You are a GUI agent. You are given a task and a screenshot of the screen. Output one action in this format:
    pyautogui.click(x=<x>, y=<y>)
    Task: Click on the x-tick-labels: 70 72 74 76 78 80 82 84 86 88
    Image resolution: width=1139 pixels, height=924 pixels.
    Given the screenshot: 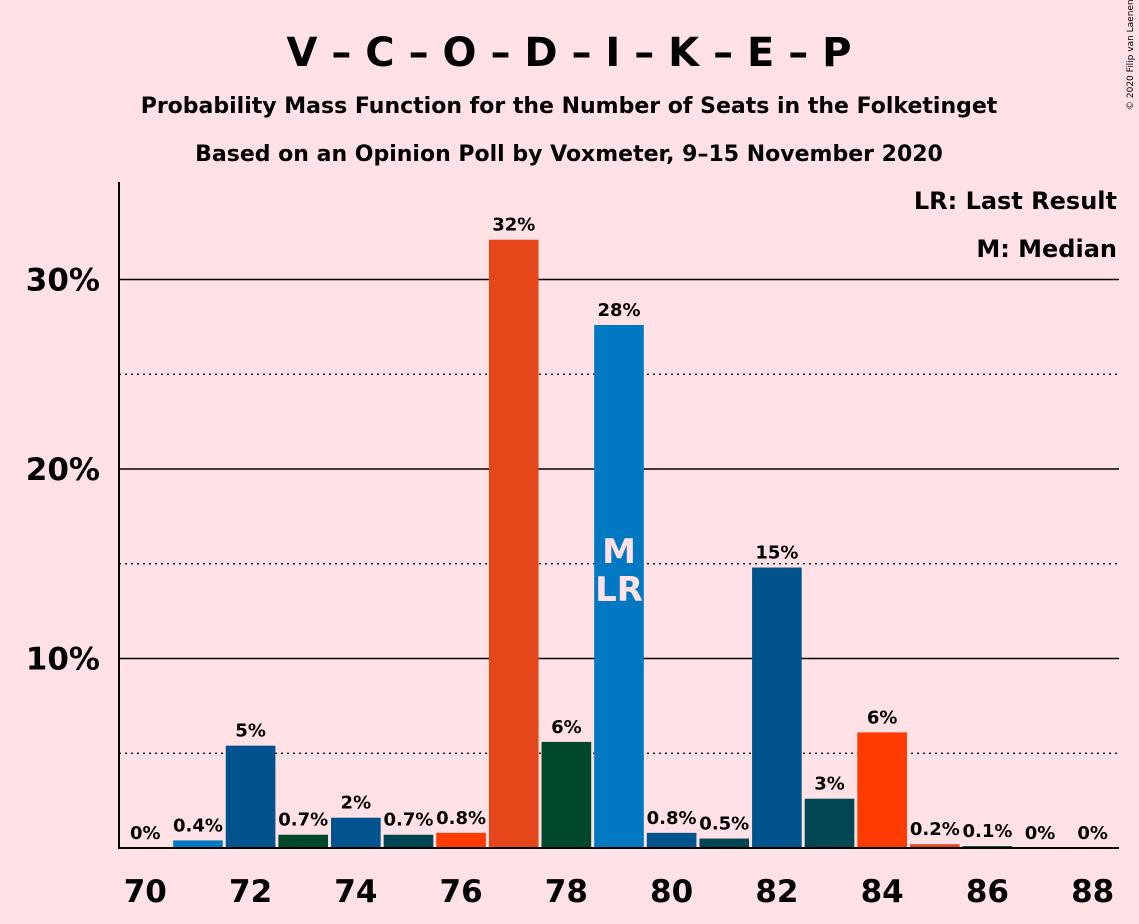 What is the action you would take?
    pyautogui.click(x=619, y=892)
    